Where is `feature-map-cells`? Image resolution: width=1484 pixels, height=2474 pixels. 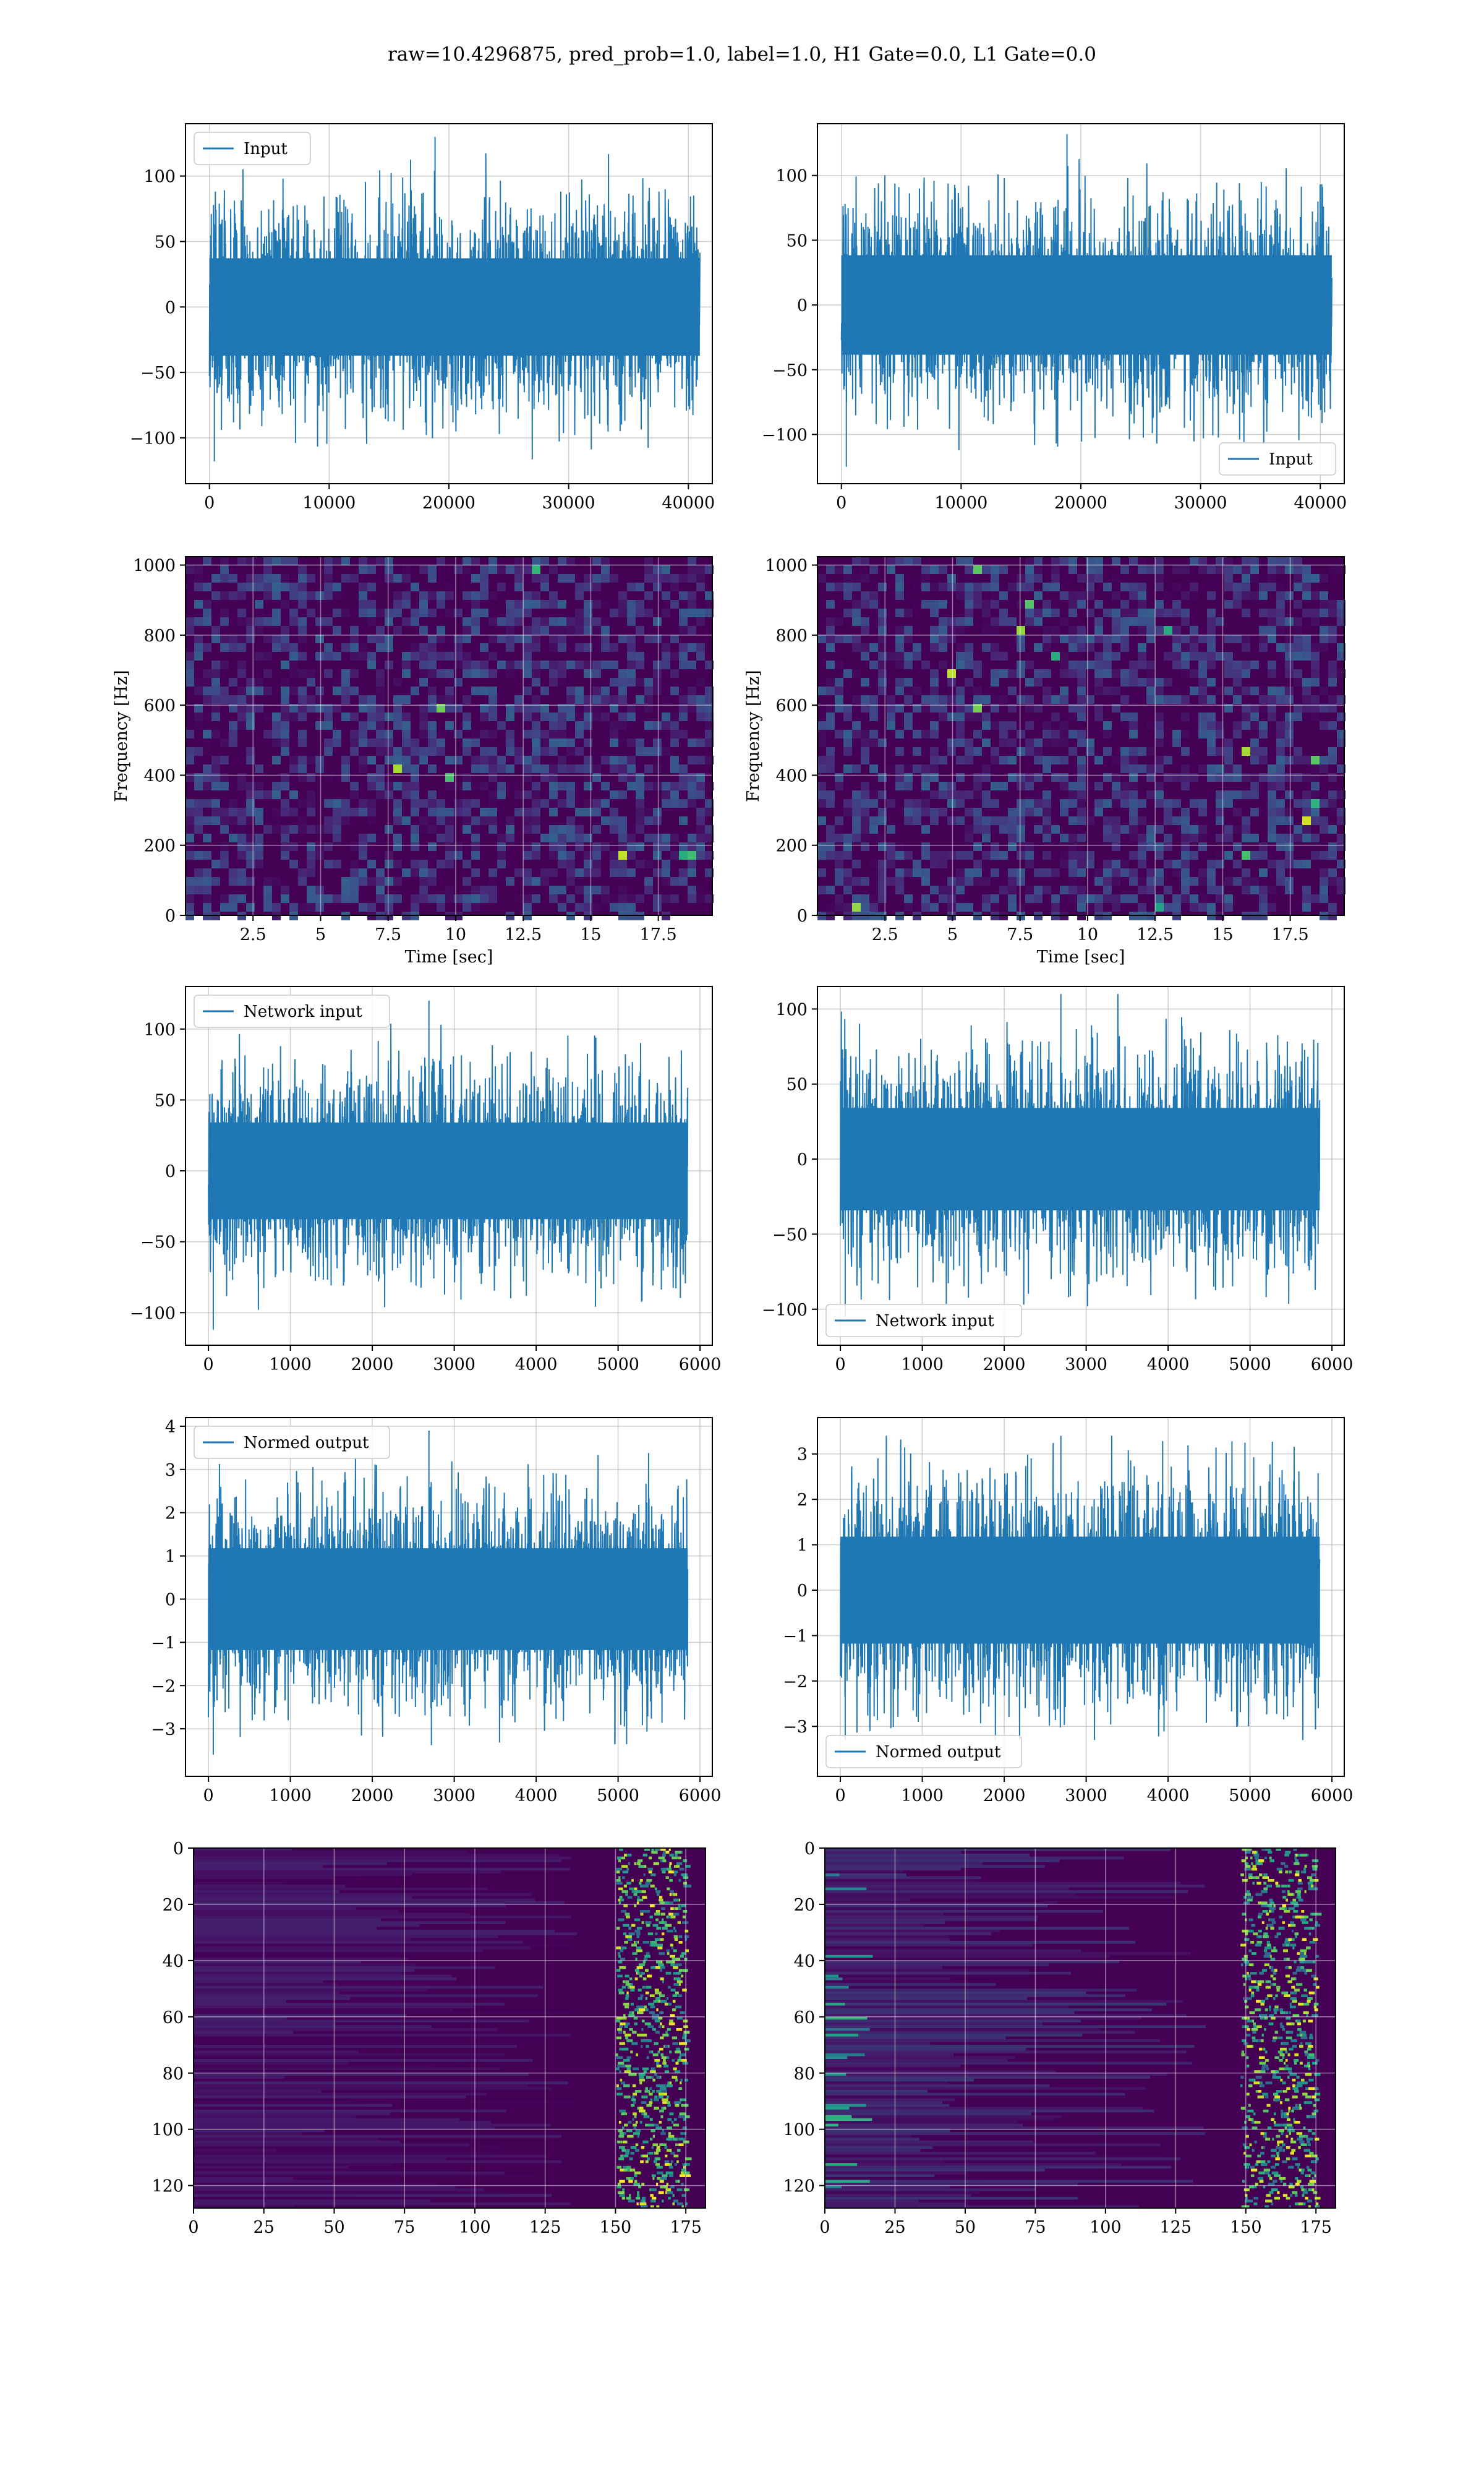 feature-map-cells is located at coordinates (450, 2028).